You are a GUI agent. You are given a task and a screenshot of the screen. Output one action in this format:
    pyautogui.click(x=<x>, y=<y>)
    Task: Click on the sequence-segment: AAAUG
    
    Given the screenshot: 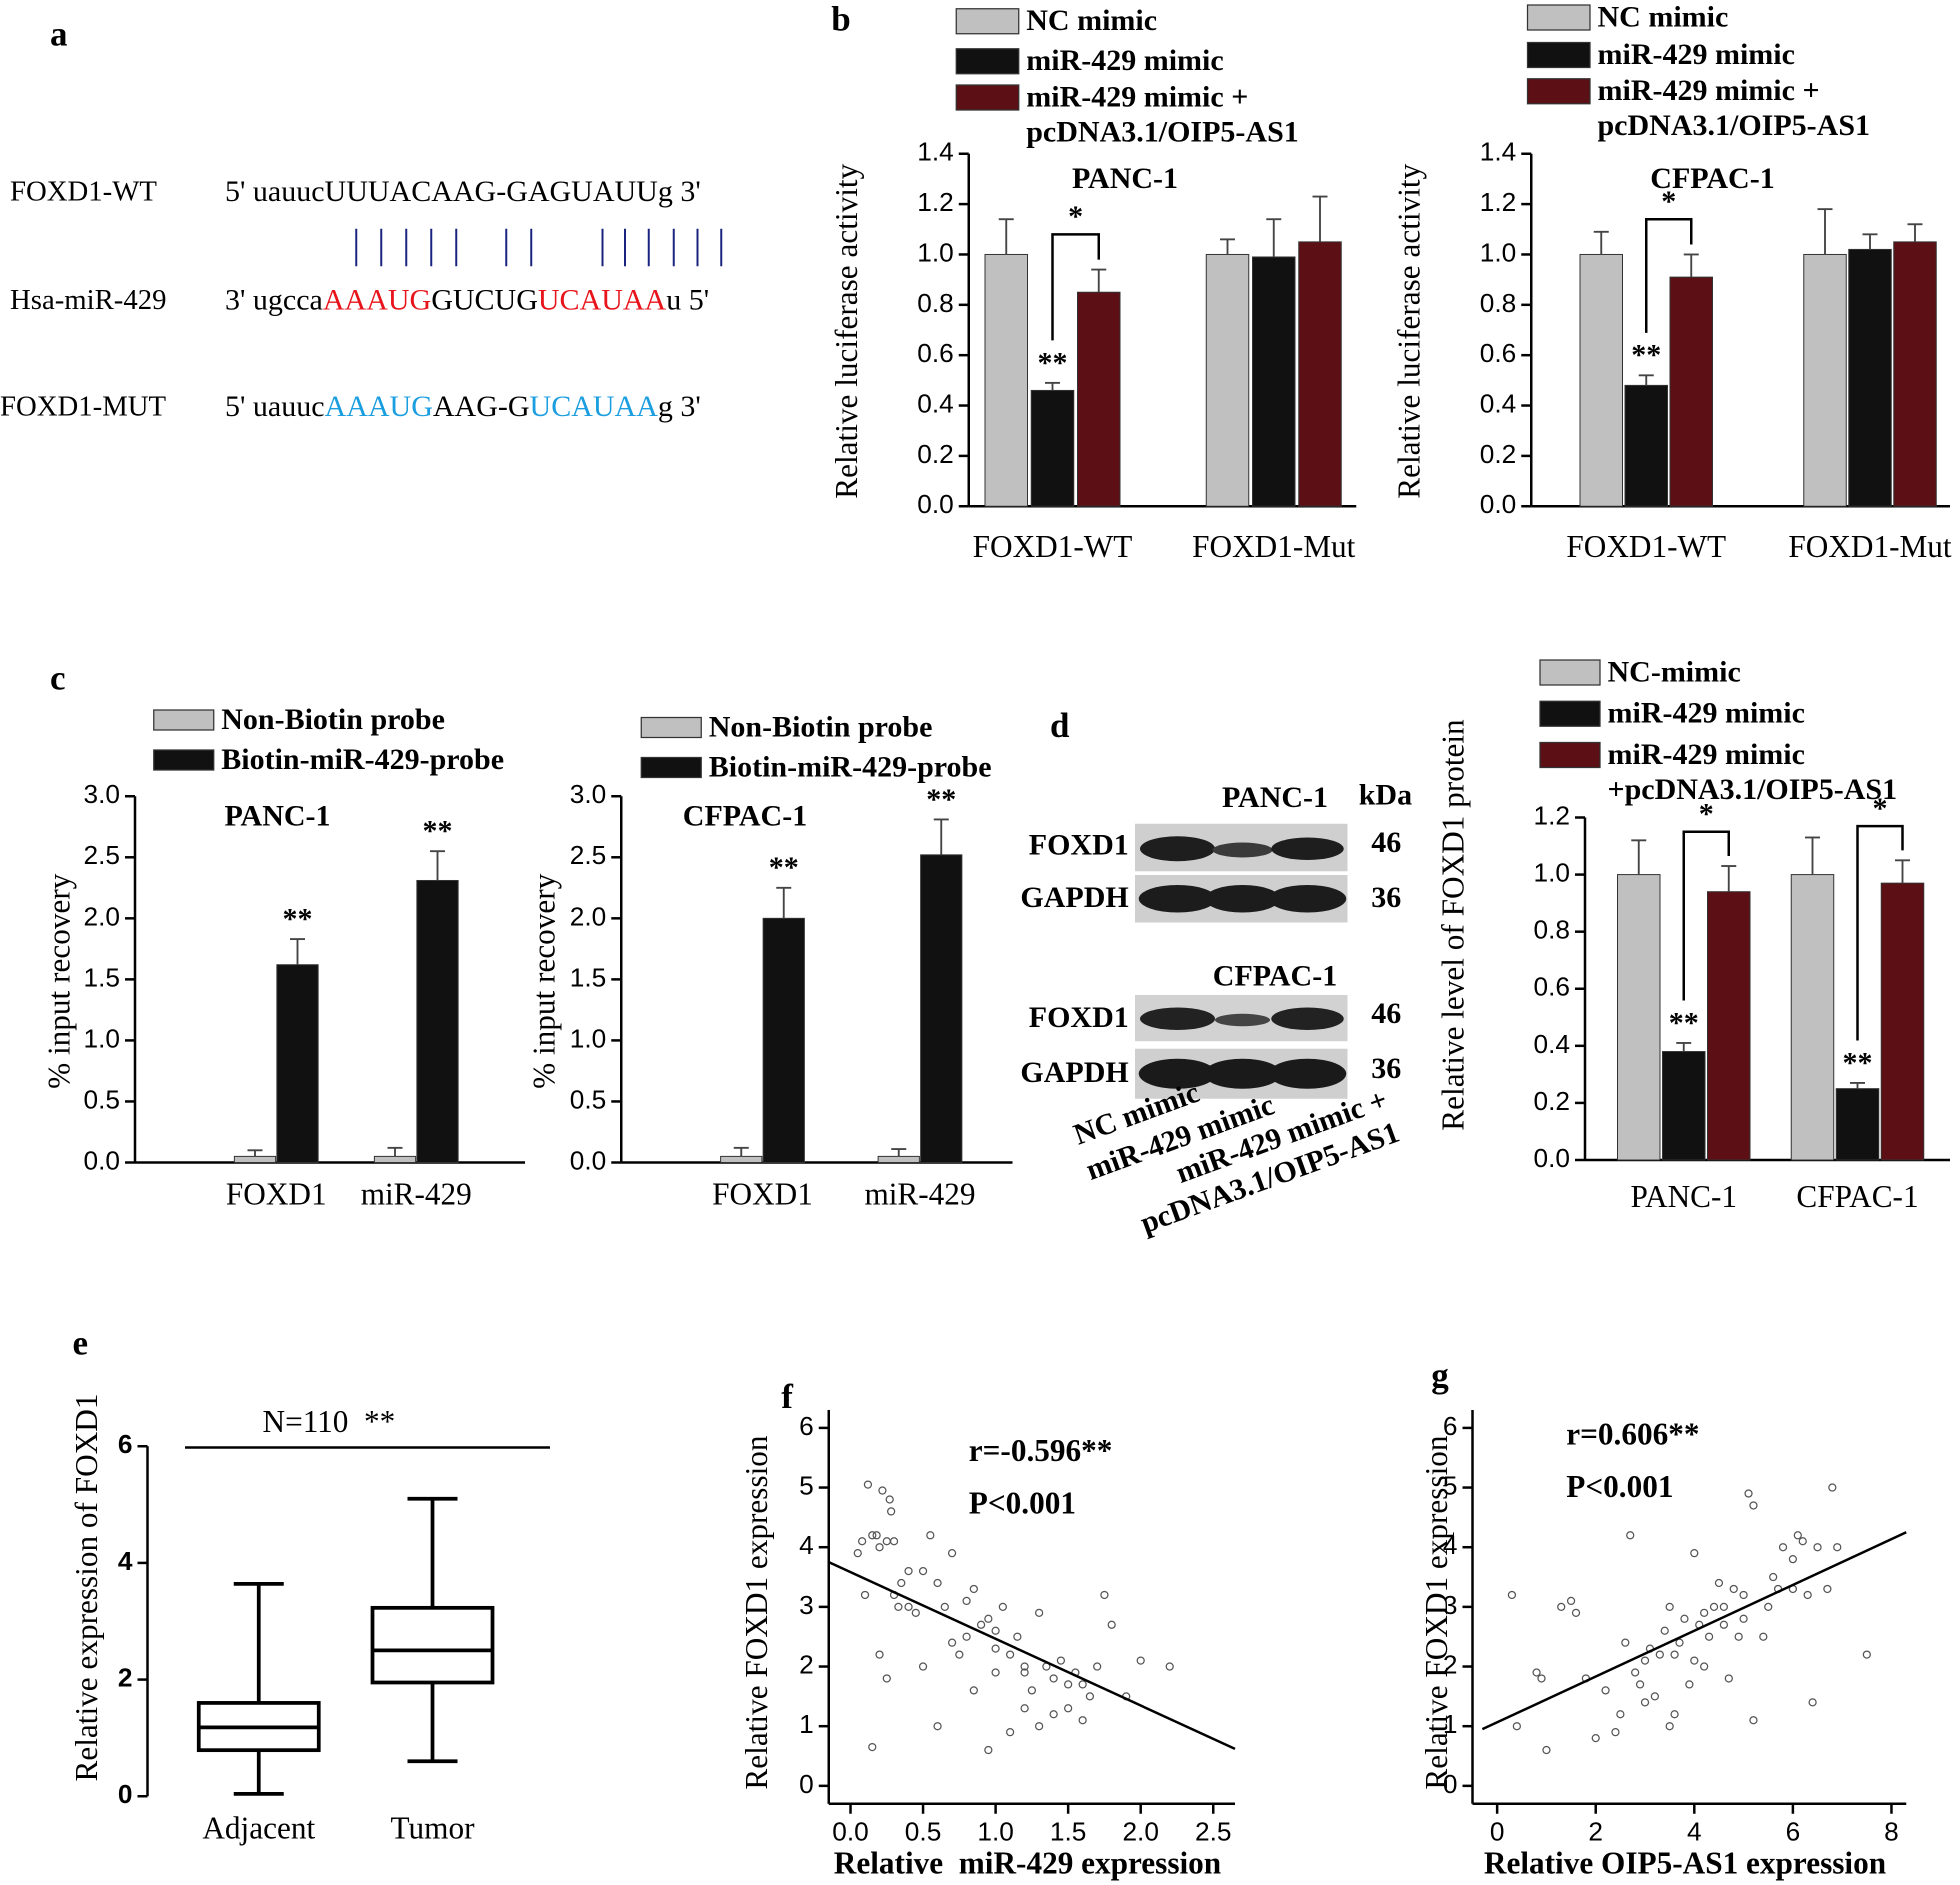 What is the action you would take?
    pyautogui.click(x=377, y=299)
    